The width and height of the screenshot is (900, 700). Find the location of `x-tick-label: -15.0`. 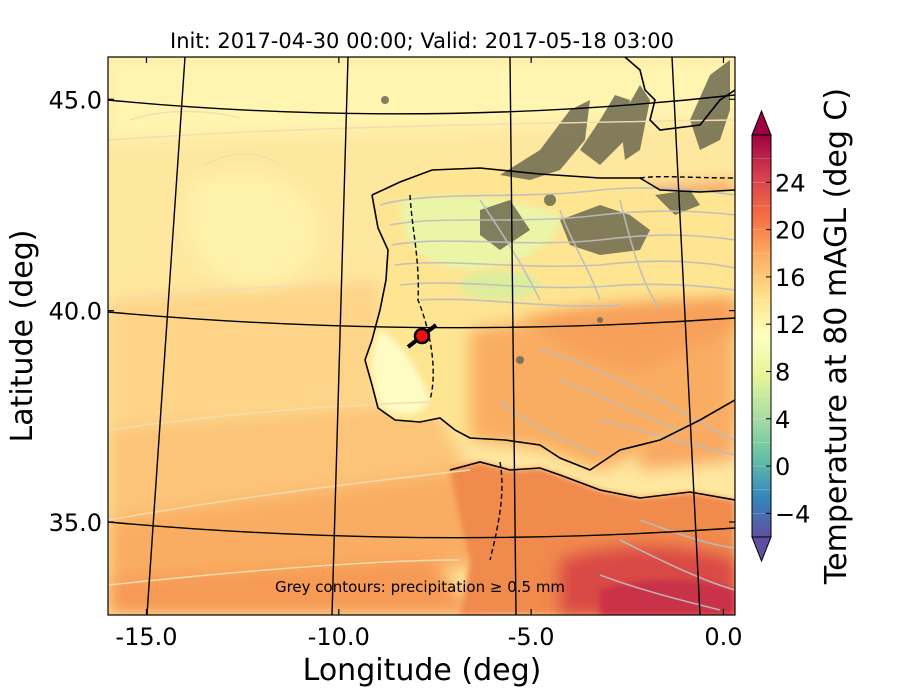

x-tick-label: -15.0 is located at coordinates (146, 637).